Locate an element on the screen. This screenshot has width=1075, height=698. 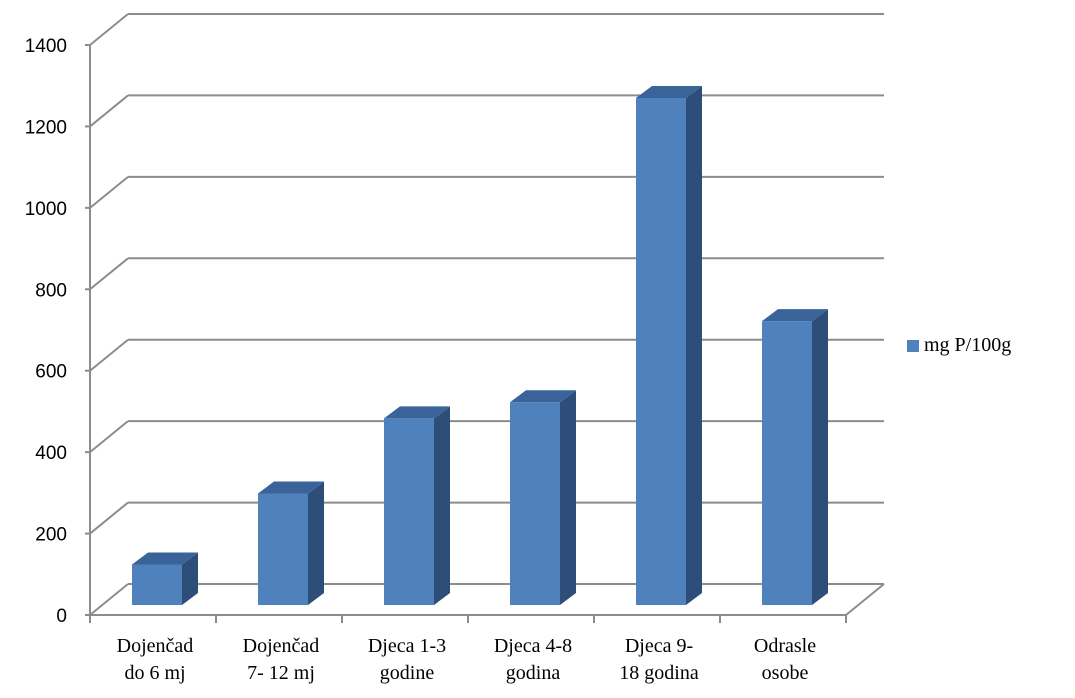
x-tick-label: Djeca 1-3 godine is located at coordinates (407, 659).